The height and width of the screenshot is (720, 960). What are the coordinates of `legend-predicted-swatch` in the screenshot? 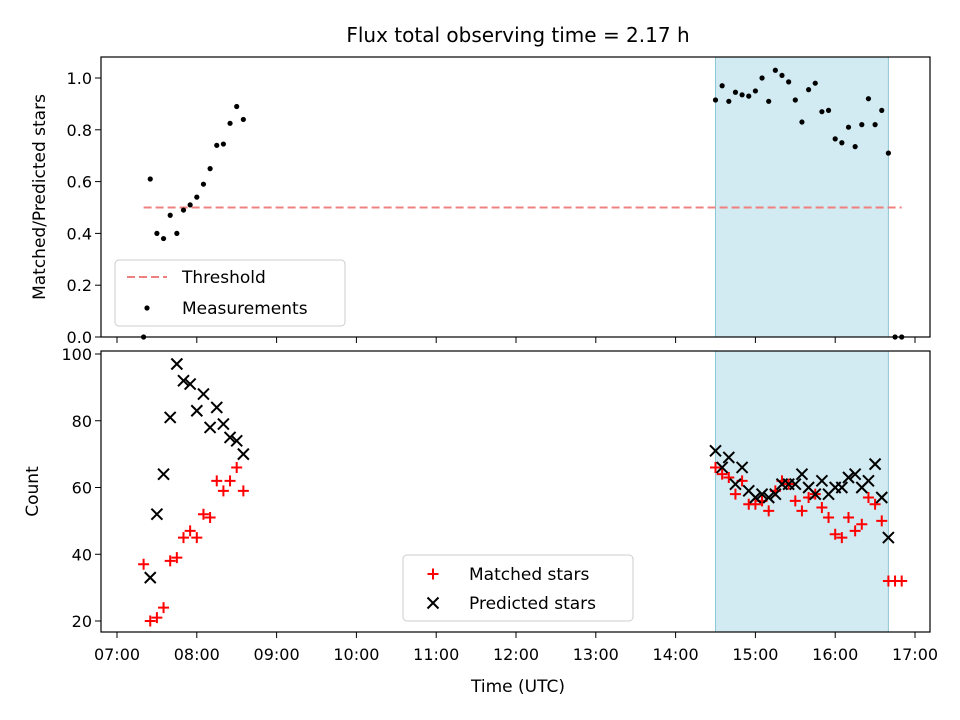 It's located at (433, 603).